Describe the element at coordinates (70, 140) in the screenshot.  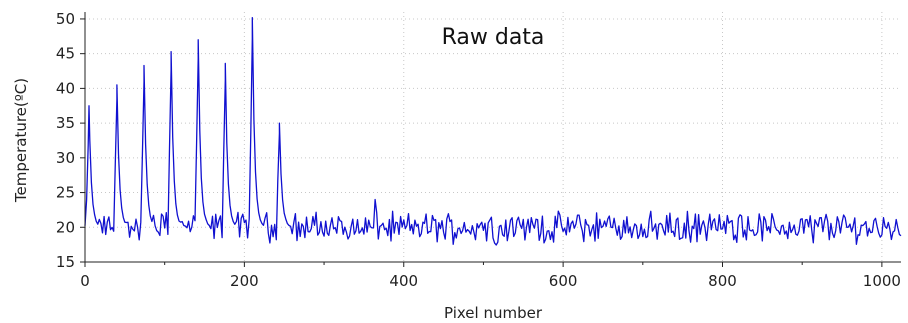
I see `y-ticks: 15 20 25 30 35 40 45 50` at that location.